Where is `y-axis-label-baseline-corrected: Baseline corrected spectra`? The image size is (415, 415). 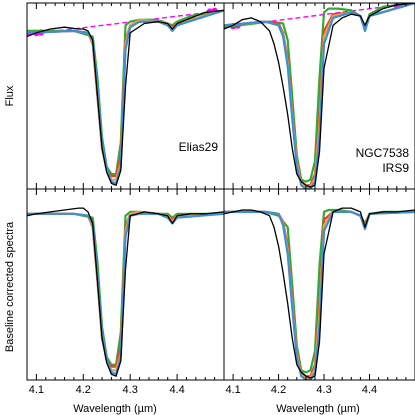
y-axis-label-baseline-corrected: Baseline corrected spectra is located at coordinates (10, 286).